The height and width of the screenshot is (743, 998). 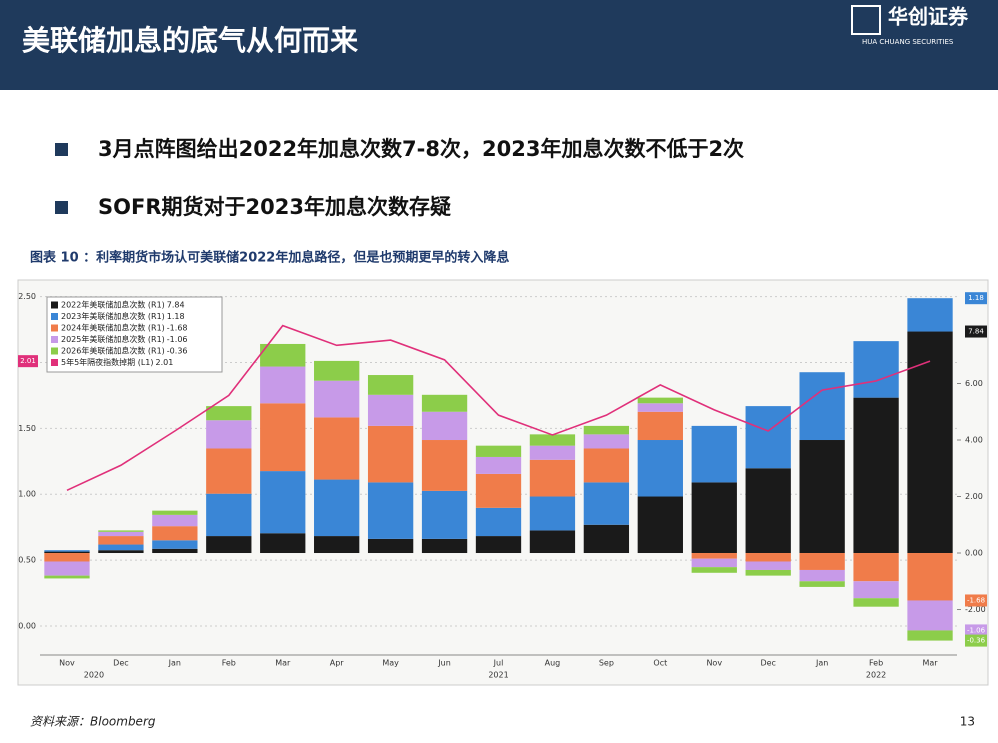 What do you see at coordinates (113, 351) in the screenshot?
I see `legend-label: 2026年美联储加息次数 (R1)` at bounding box center [113, 351].